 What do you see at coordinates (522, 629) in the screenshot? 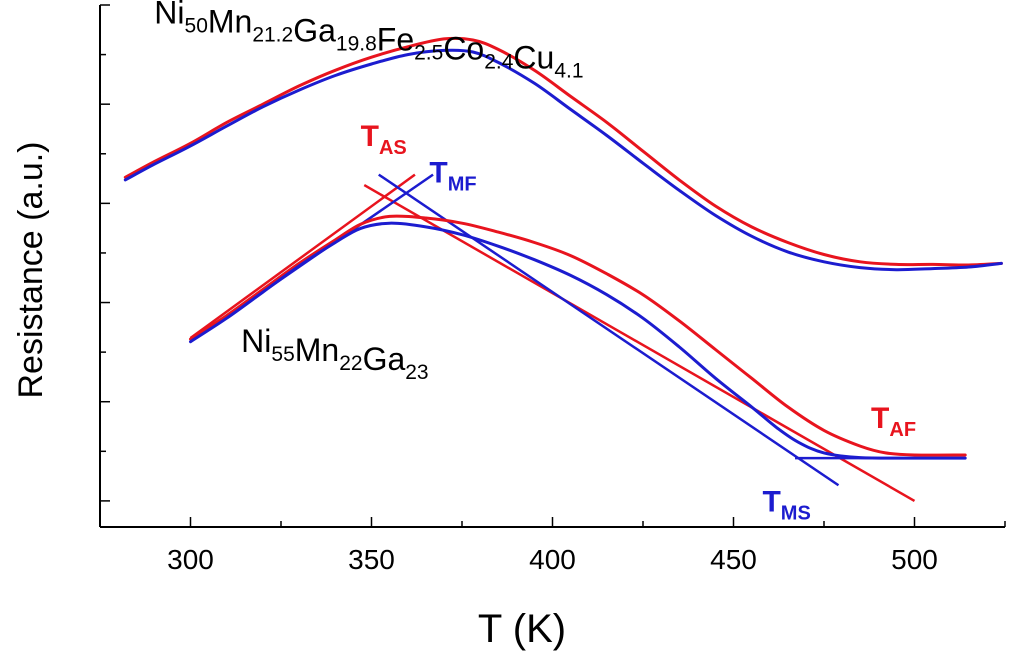
I see `x-axis-label: T (K)` at bounding box center [522, 629].